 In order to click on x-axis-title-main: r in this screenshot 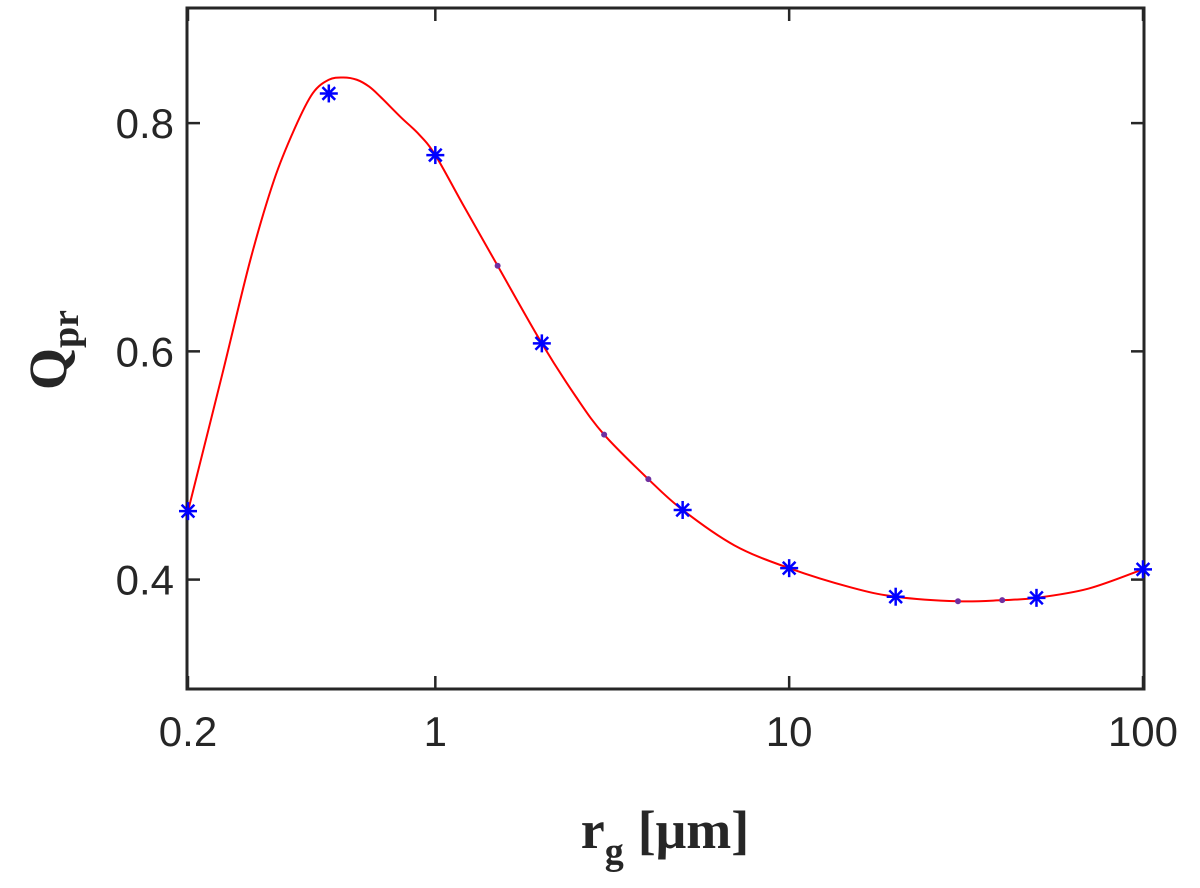, I will do `click(593, 830)`.